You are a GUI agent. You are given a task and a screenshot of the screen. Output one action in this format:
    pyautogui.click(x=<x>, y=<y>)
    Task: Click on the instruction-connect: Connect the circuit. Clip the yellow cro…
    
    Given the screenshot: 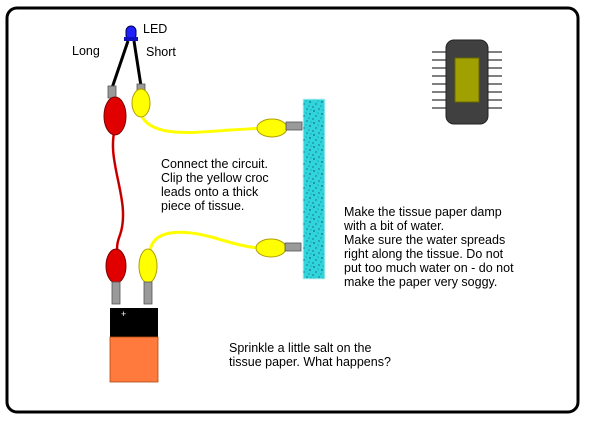 What is the action you would take?
    pyautogui.click(x=215, y=185)
    